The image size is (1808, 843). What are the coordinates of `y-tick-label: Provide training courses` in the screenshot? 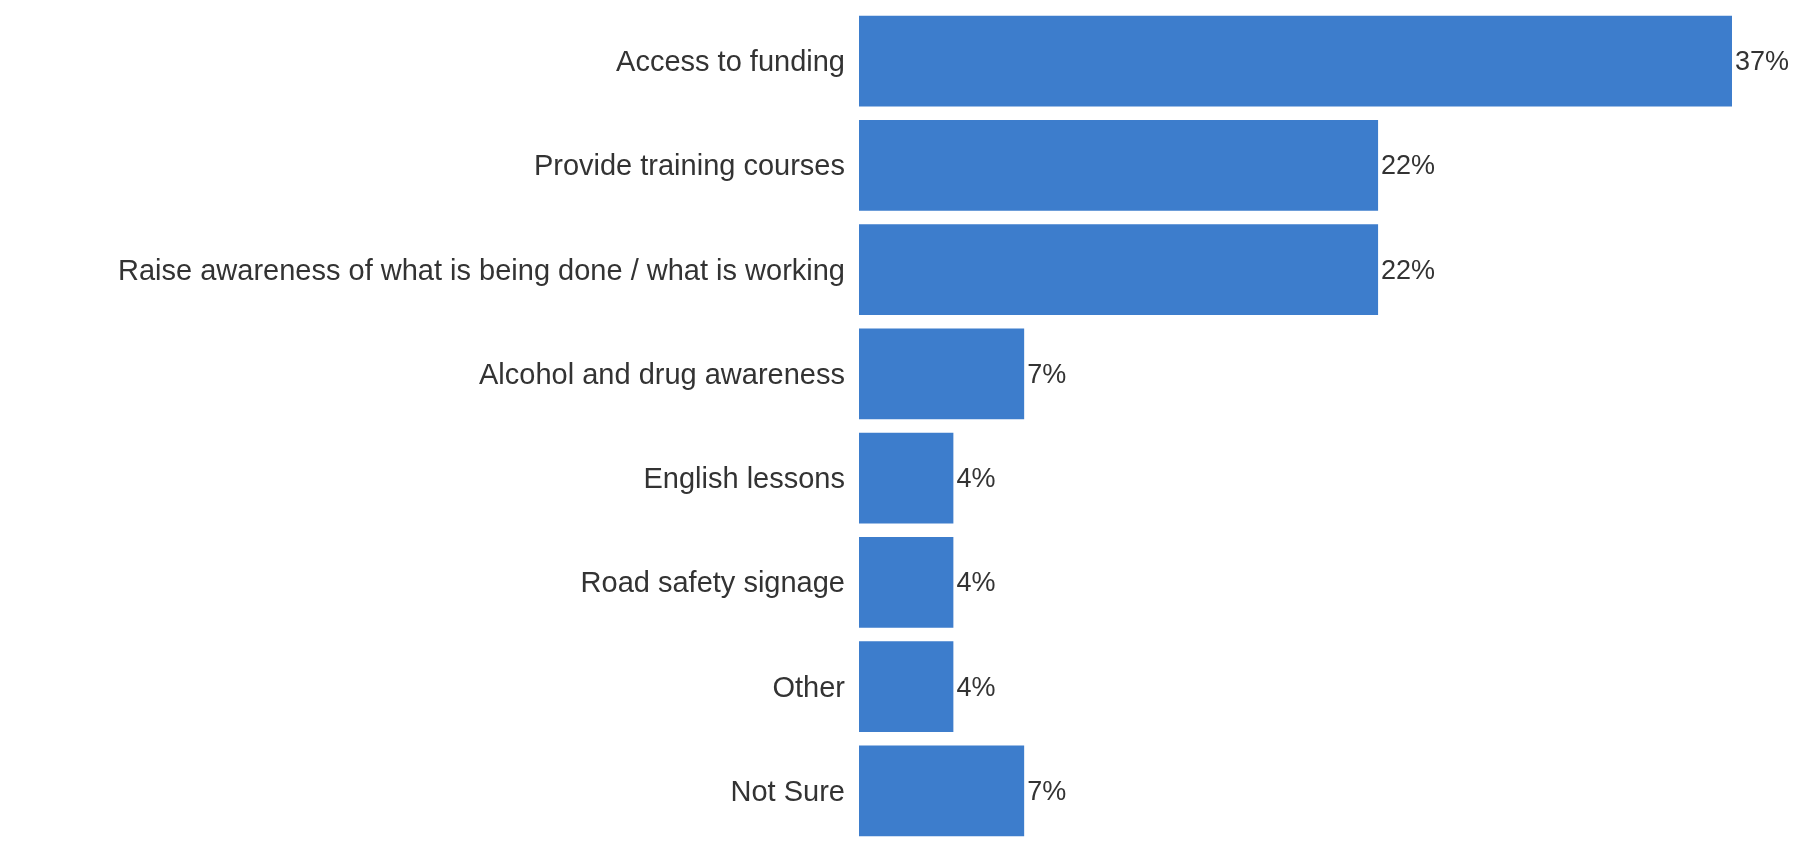 It's located at (689, 165).